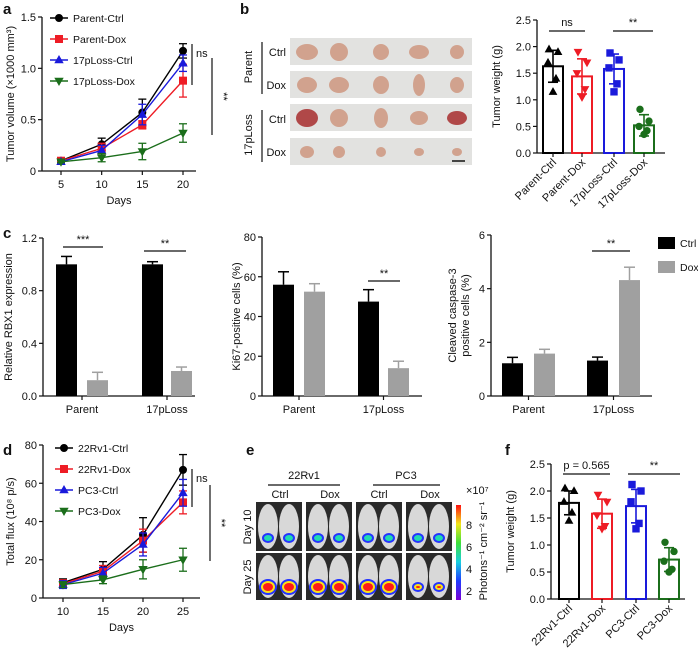 This screenshot has width=698, height=653. I want to click on colorbar-label: Photons⁻¹ cm⁻² sr⁻¹, so click(484, 550).